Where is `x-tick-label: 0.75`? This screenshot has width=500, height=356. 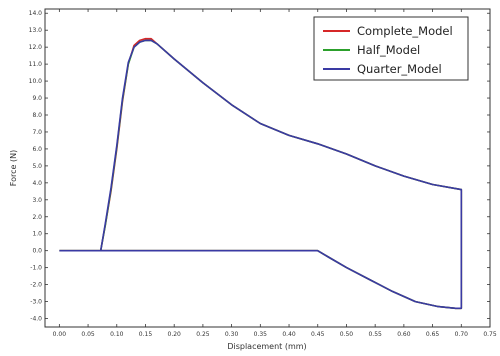 x-tick-label: 0.75 is located at coordinates (490, 334).